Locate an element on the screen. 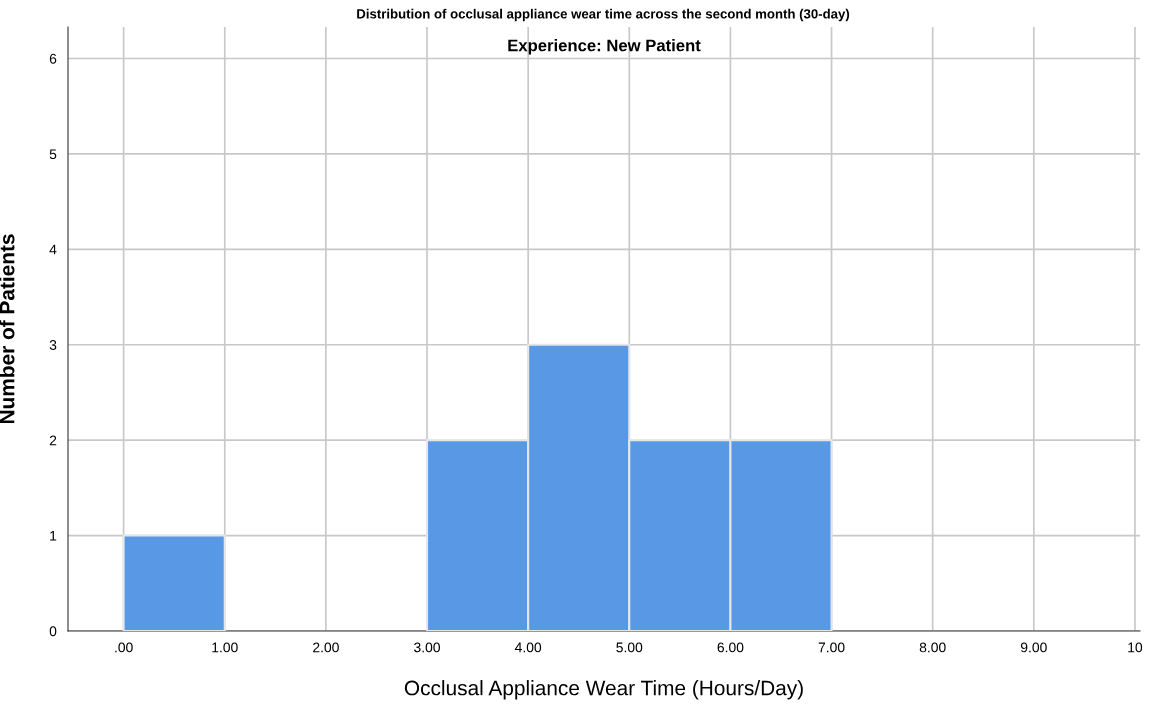 Image resolution: width=1153 pixels, height=710 pixels. y-axis-title: Number of Patients is located at coordinates (7, 329).